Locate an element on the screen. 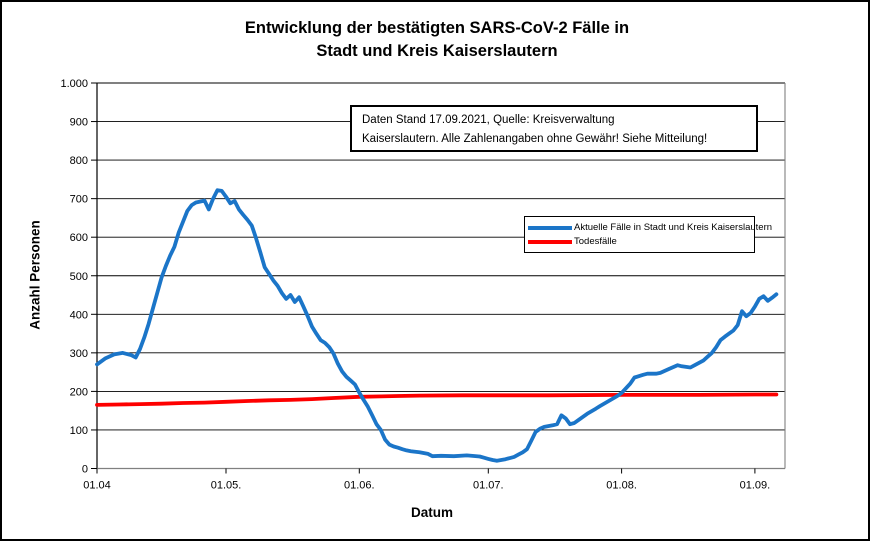 This screenshot has width=870, height=543. y-tick-label: 700 is located at coordinates (79, 200).